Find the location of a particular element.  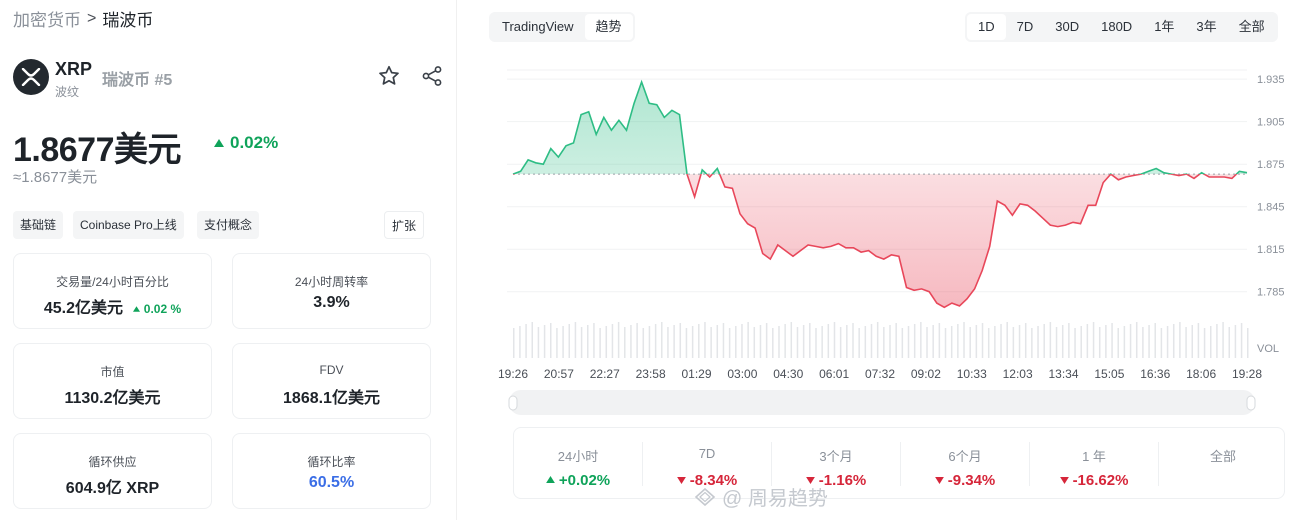

star-icon is located at coordinates (389, 75).